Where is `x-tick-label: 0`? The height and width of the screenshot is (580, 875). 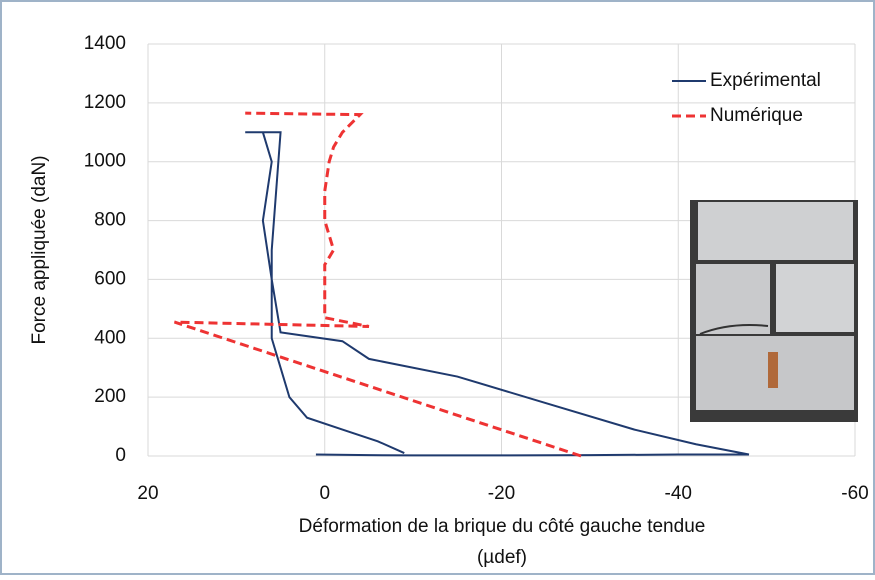
x-tick-label: 0 is located at coordinates (324, 493).